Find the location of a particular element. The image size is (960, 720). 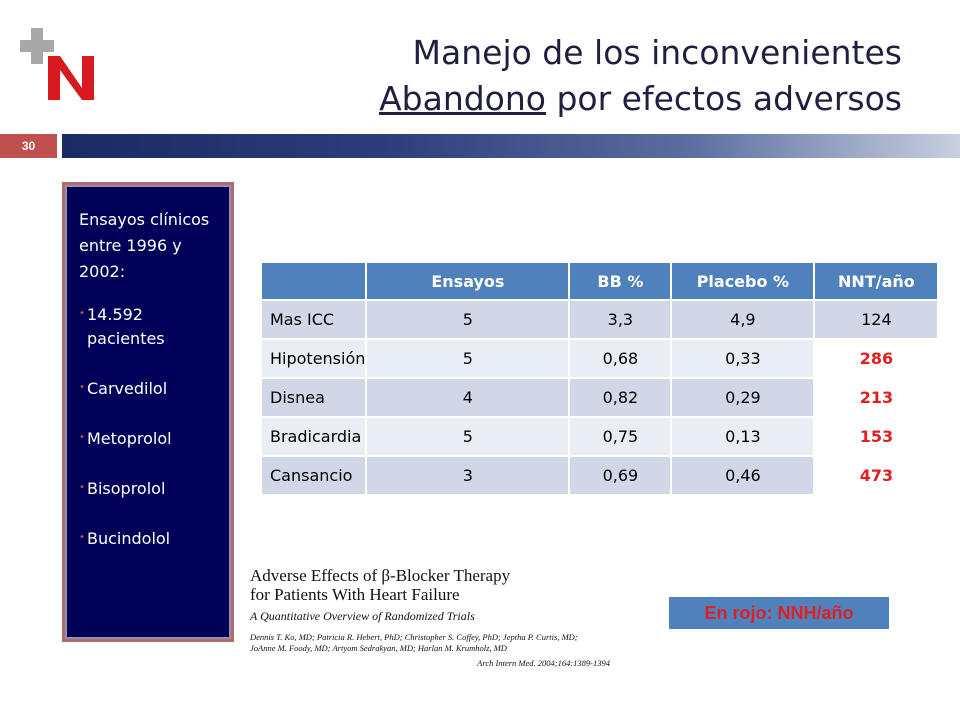

cell-ensayos: 4 is located at coordinates (468, 397).